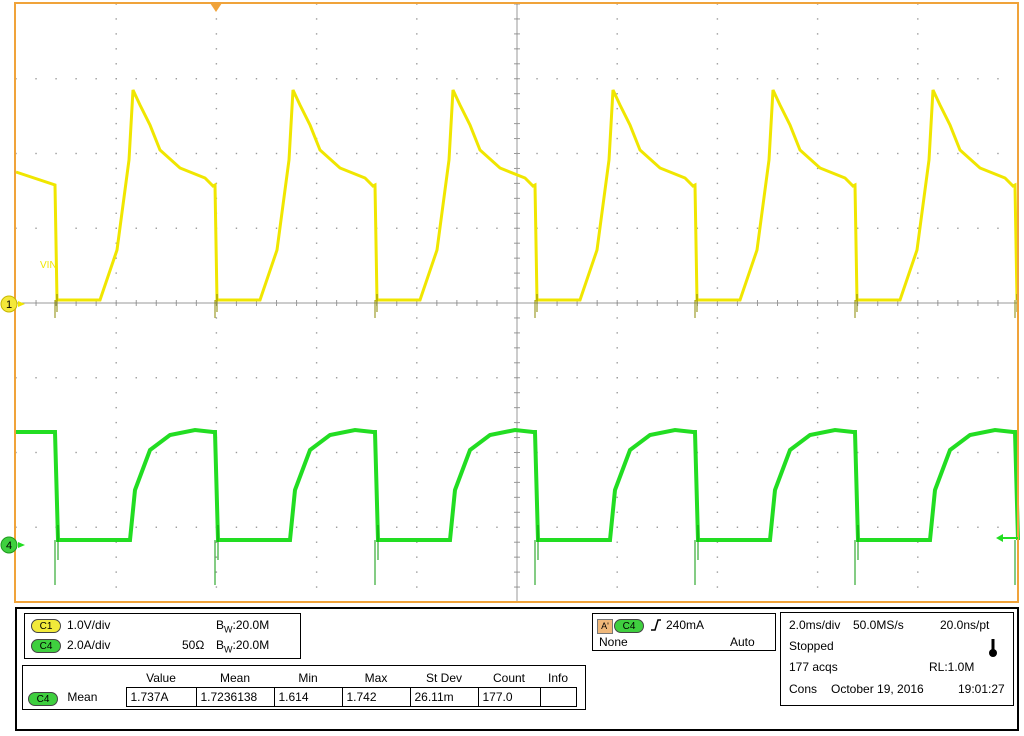 The width and height of the screenshot is (1024, 736). What do you see at coordinates (1007, 538) in the screenshot?
I see `trigger-level-icon` at bounding box center [1007, 538].